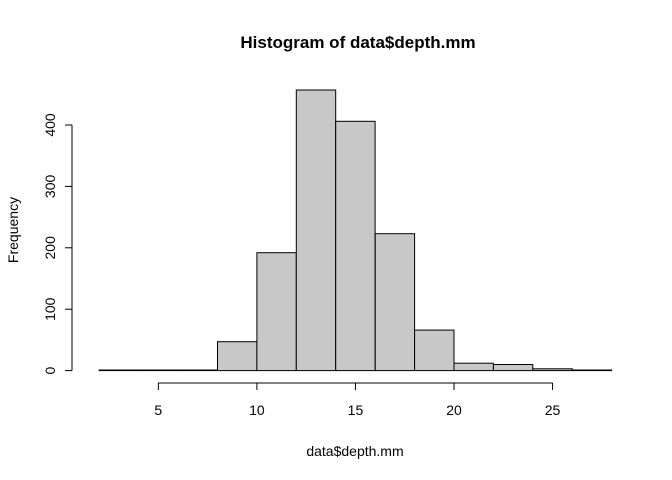 This screenshot has height=480, width=672. I want to click on x-tick-label-5: 5, so click(158, 410).